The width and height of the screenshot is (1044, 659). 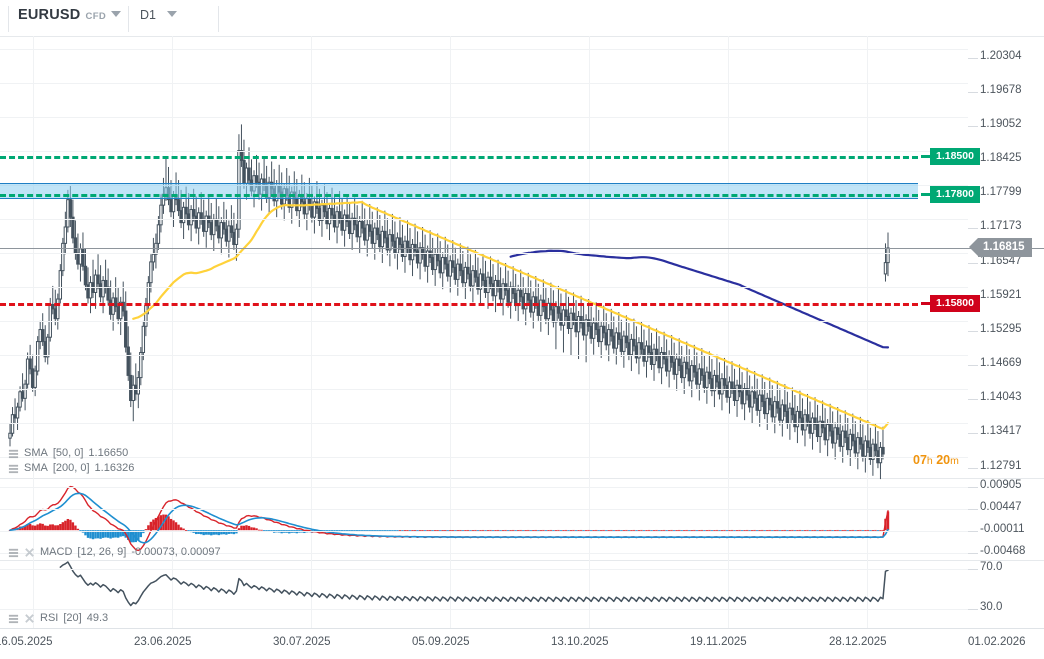 I want to click on legend-sma-50: SMA [50, 0] 1.16650, so click(x=68, y=453).